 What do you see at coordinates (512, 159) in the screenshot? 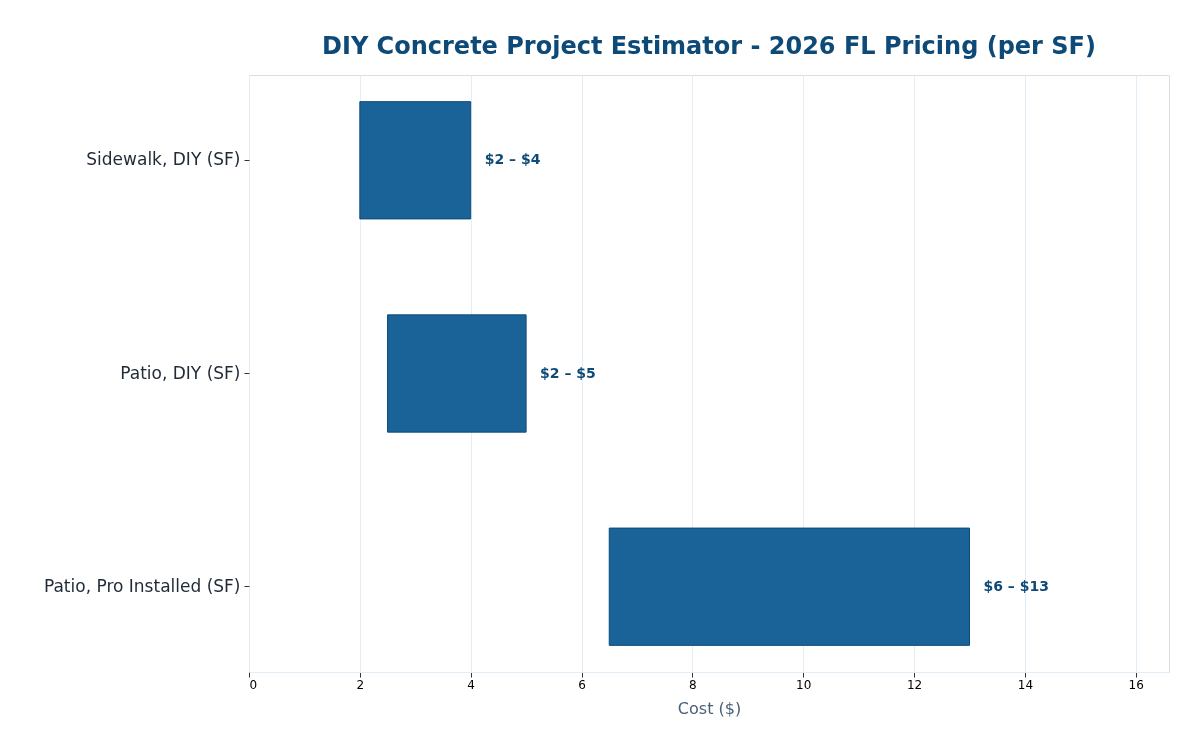
I see `data-label: $2 – $4` at bounding box center [512, 159].